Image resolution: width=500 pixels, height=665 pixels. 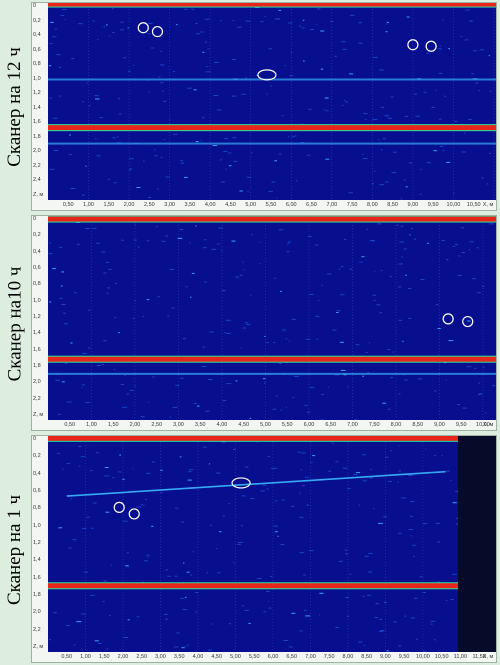 What do you see at coordinates (104, 657) in the screenshot?
I see `x-tick-label: 1,50` at bounding box center [104, 657].